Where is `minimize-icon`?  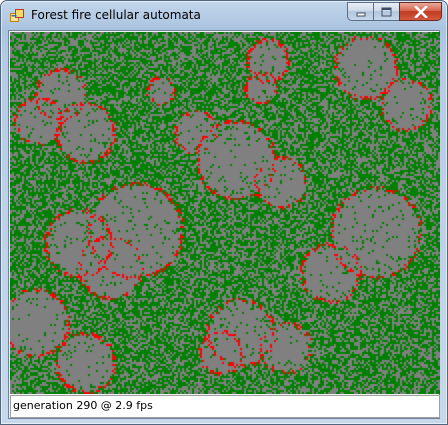
minimize-icon is located at coordinates (360, 14).